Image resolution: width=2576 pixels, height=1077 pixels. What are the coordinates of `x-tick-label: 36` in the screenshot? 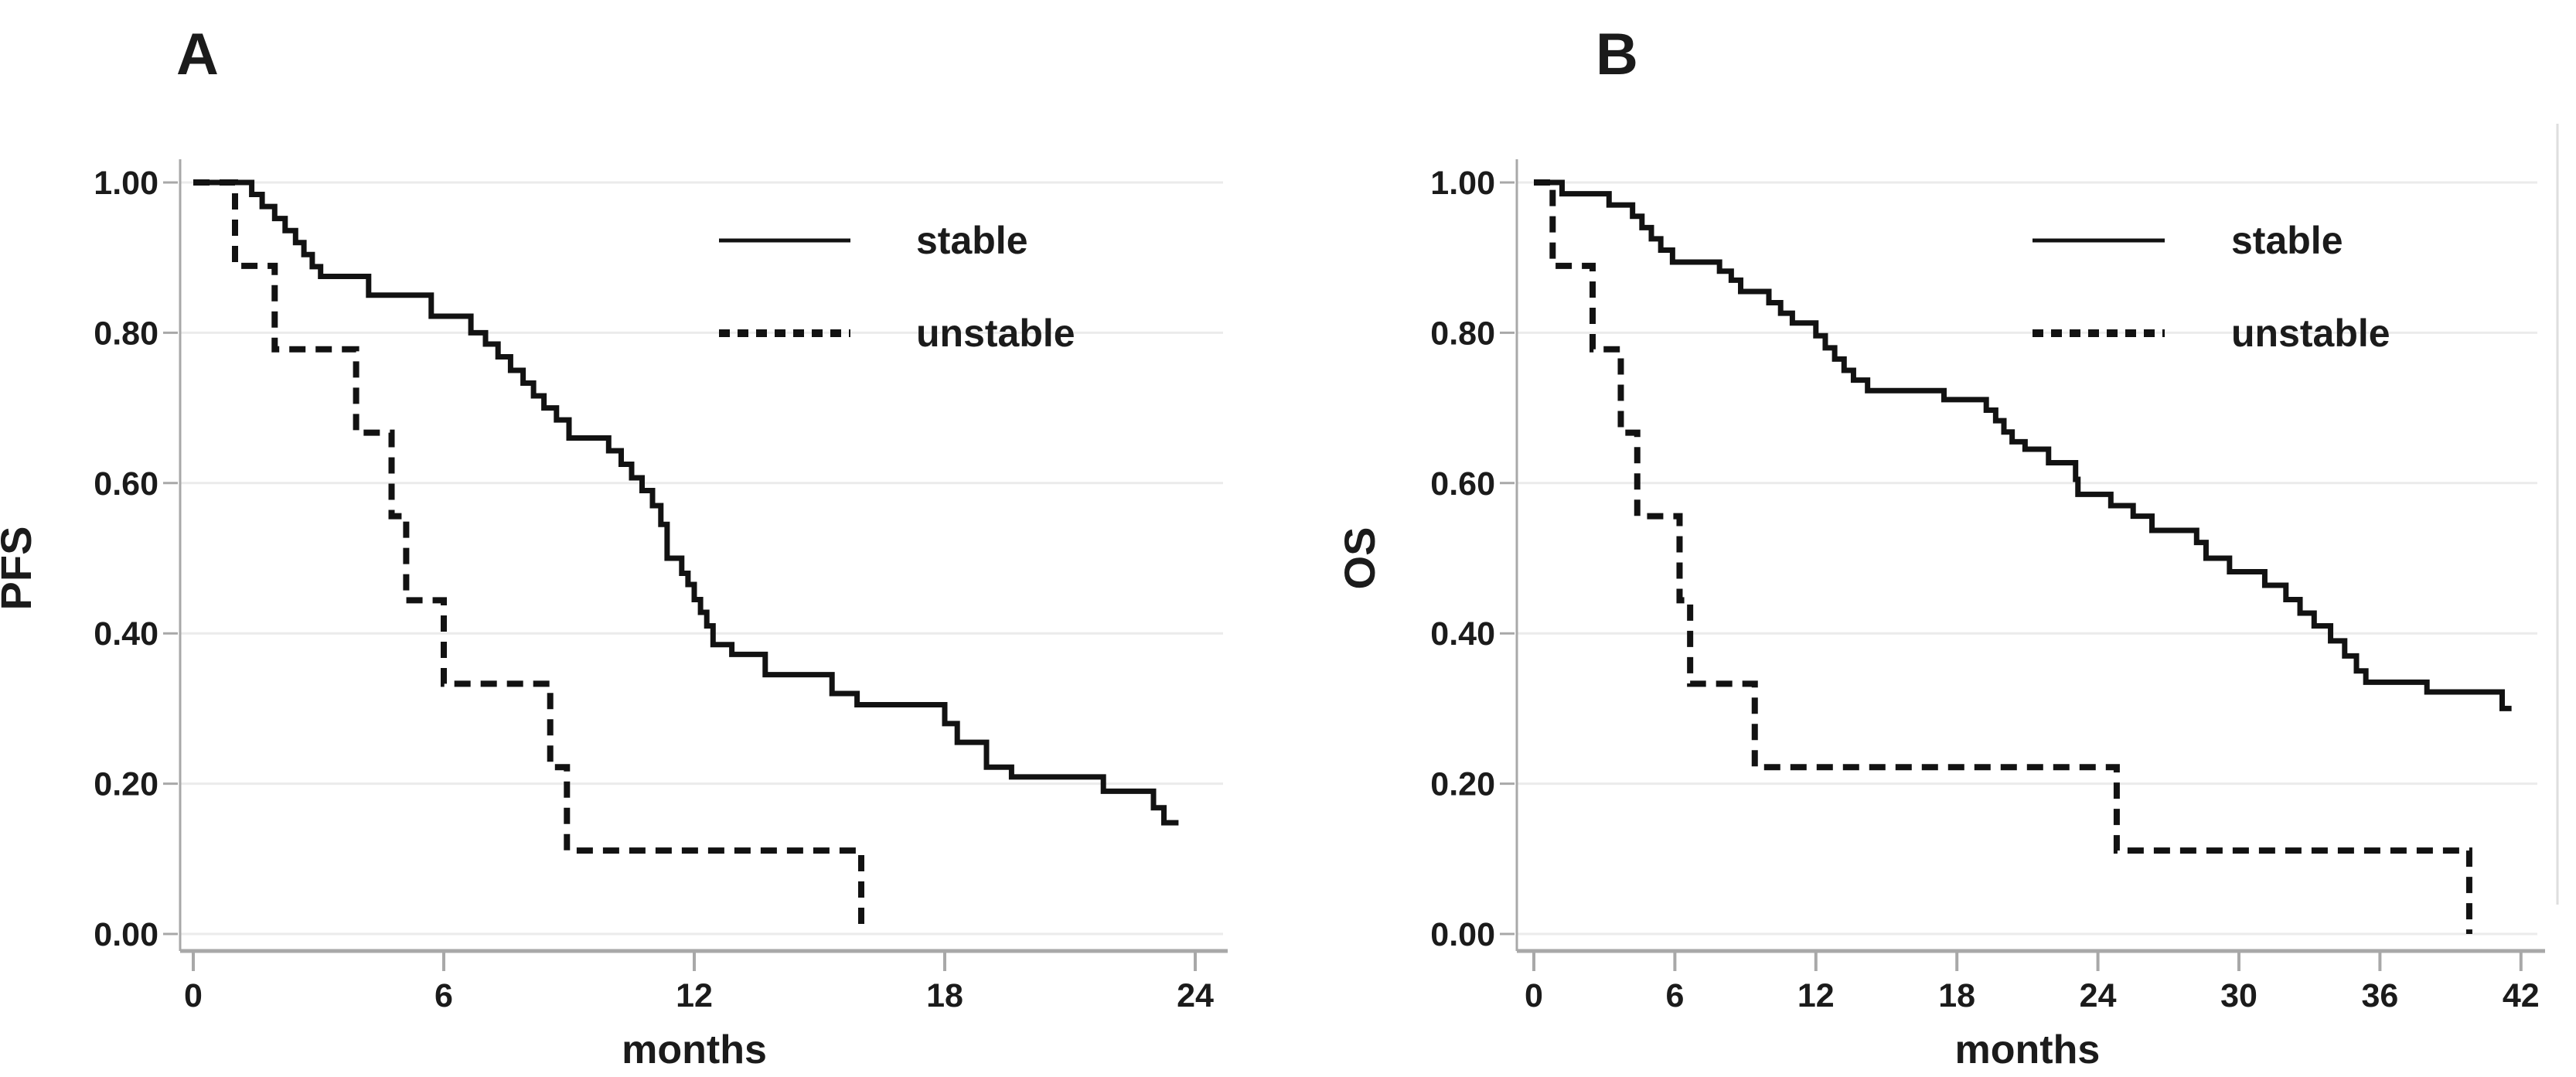 It's located at (2379, 995).